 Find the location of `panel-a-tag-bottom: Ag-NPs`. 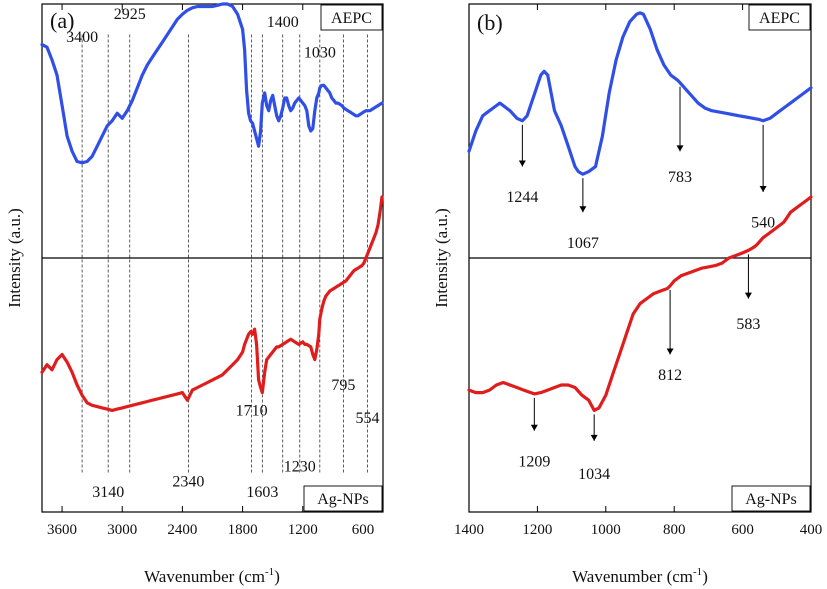

panel-a-tag-bottom: Ag-NPs is located at coordinates (343, 499).